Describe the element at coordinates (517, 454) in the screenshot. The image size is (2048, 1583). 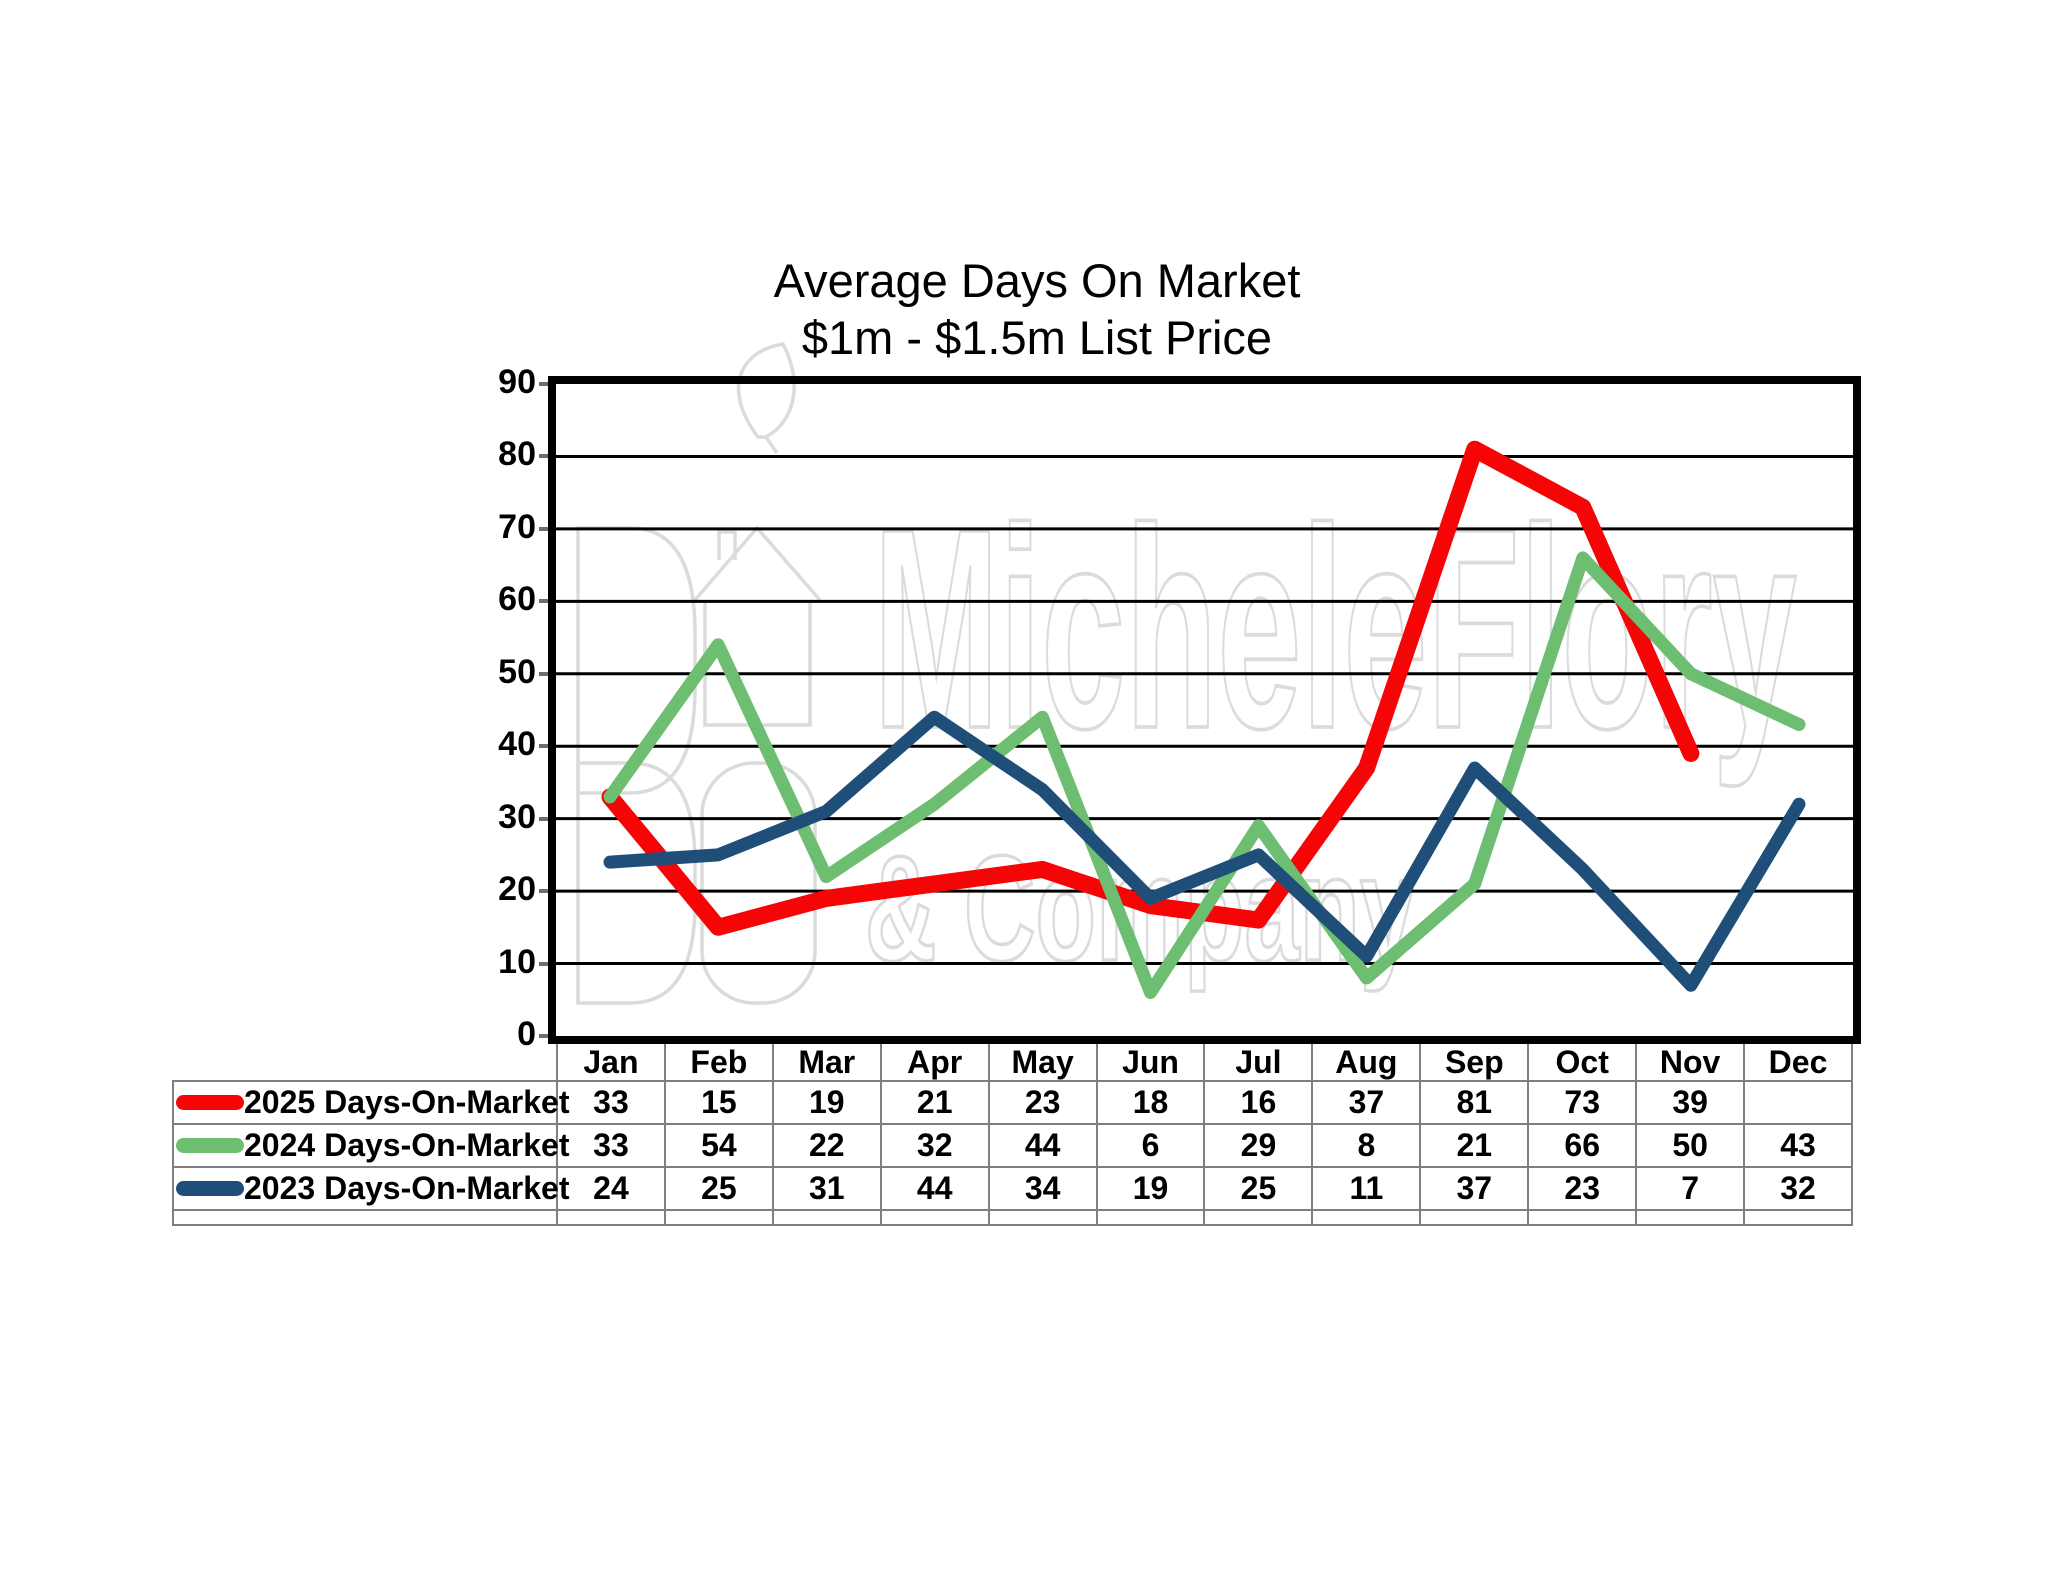
I see `y-axis-tick-label: 80` at that location.